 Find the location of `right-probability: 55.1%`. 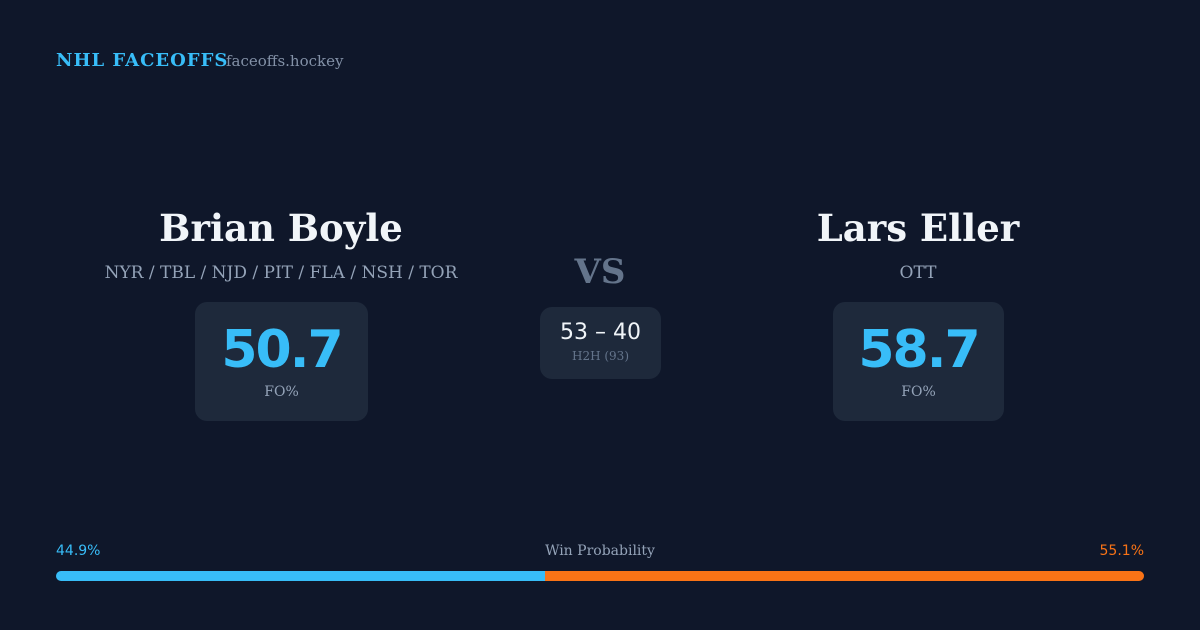

right-probability: 55.1% is located at coordinates (1121, 551).